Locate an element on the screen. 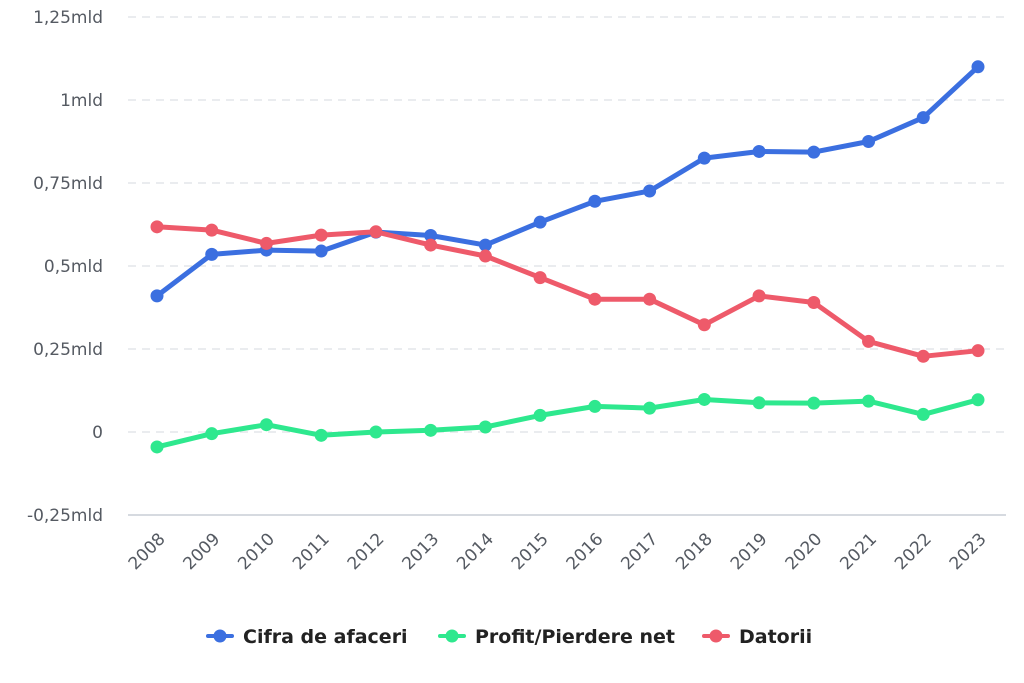 Image resolution: width=1024 pixels, height=683 pixels. series-profit-pierdere-net is located at coordinates (567, 423).